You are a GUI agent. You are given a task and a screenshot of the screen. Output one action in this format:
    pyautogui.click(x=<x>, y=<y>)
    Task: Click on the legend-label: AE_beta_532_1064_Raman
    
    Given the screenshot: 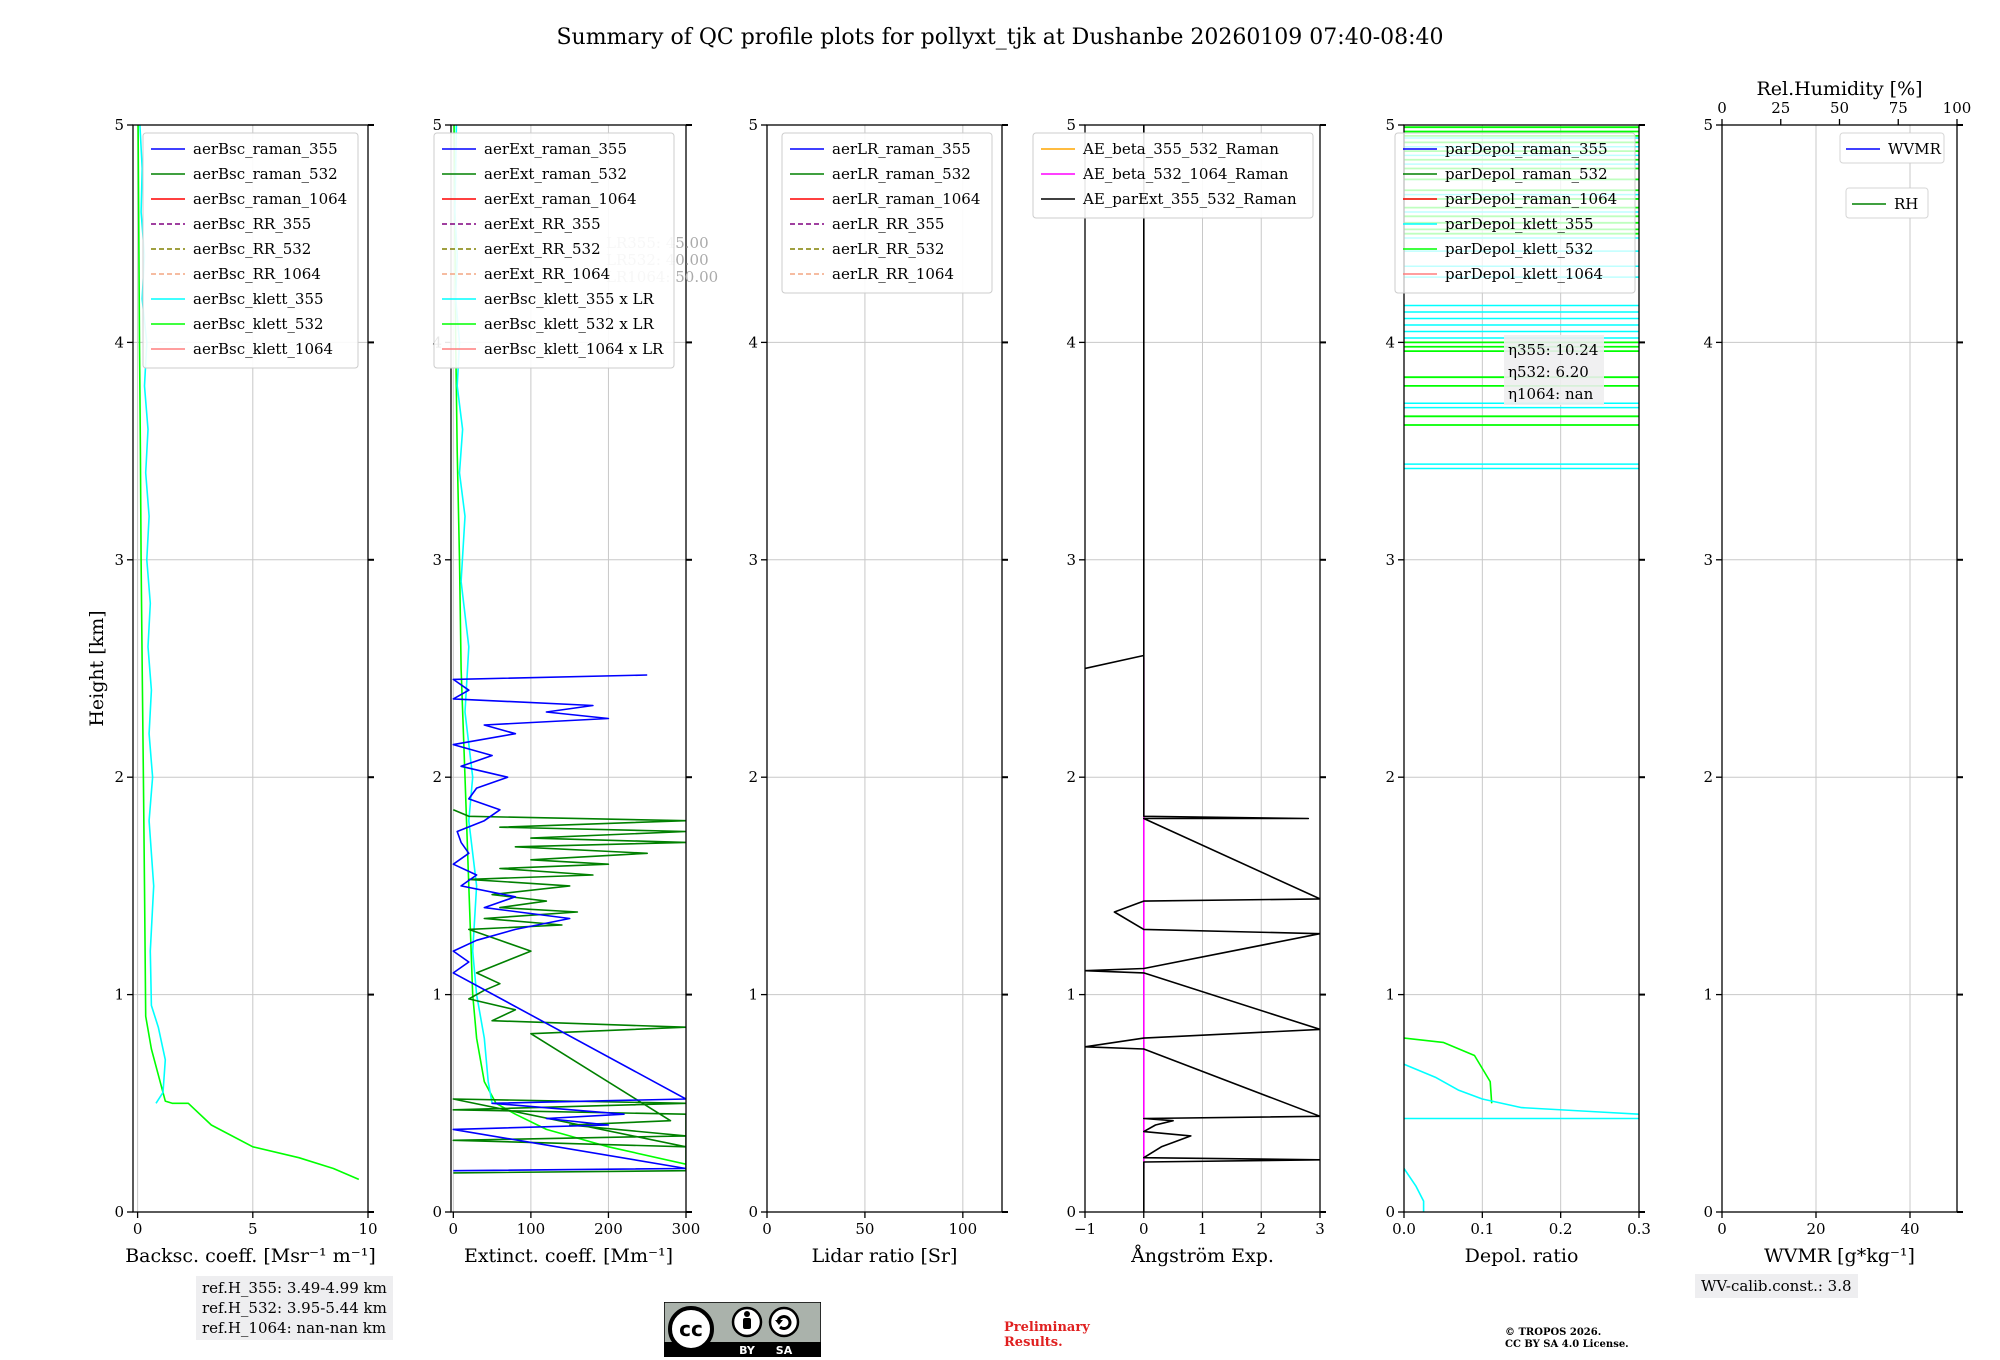 What is the action you would take?
    pyautogui.click(x=1185, y=174)
    